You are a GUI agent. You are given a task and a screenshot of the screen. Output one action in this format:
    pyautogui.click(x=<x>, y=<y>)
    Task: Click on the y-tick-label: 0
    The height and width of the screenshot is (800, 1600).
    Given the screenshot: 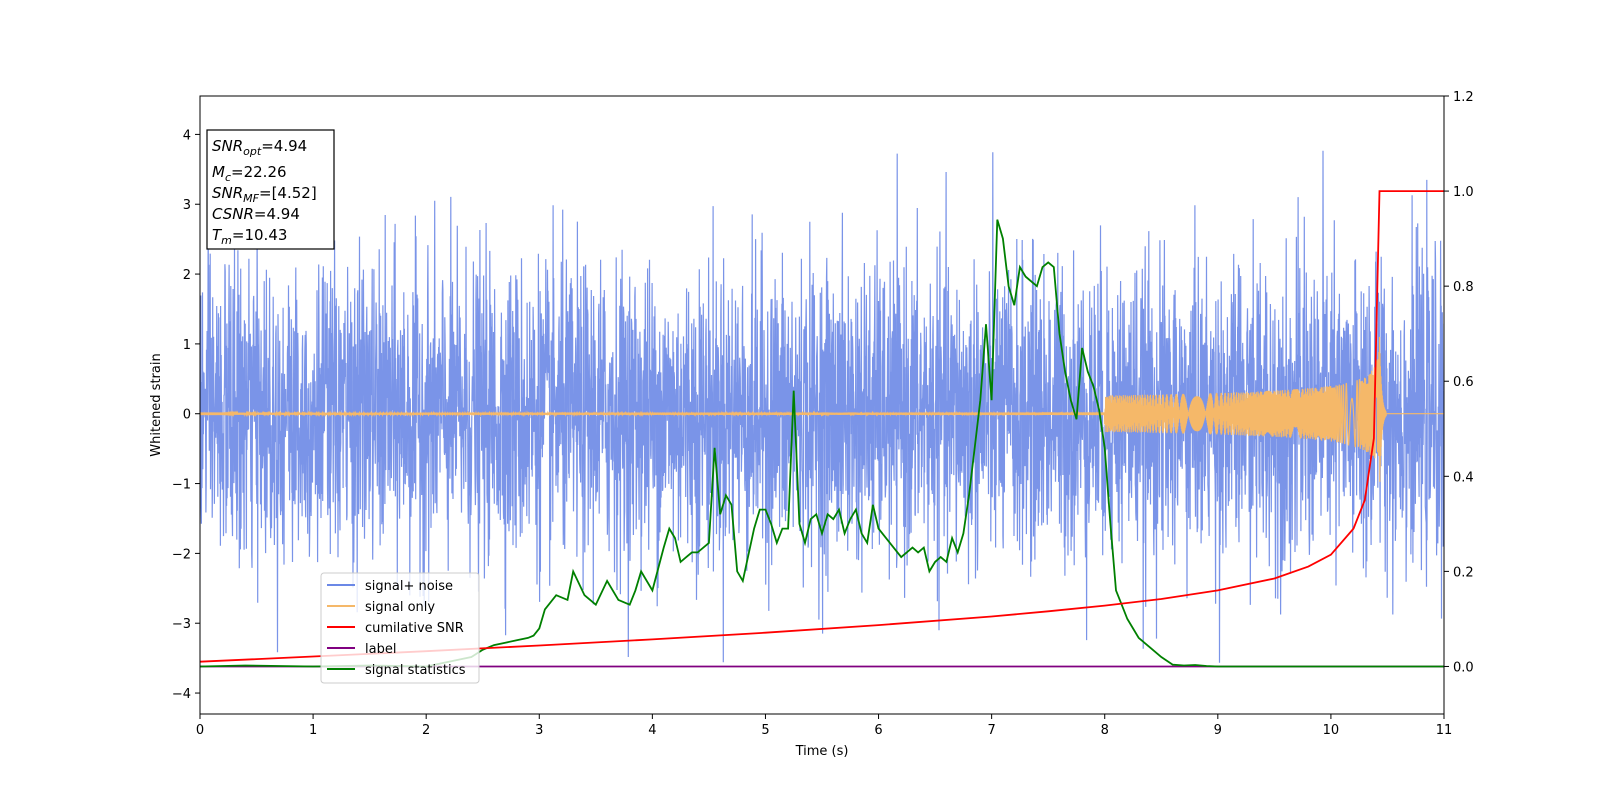 What is the action you would take?
    pyautogui.click(x=187, y=415)
    